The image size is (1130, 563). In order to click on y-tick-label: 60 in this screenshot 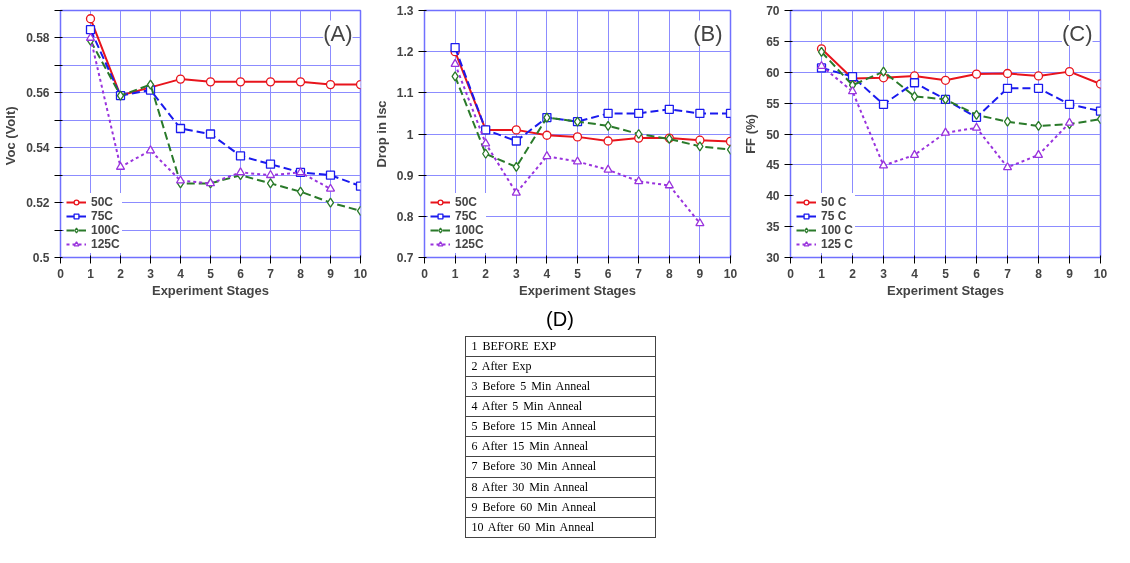, I will do `click(773, 72)`.